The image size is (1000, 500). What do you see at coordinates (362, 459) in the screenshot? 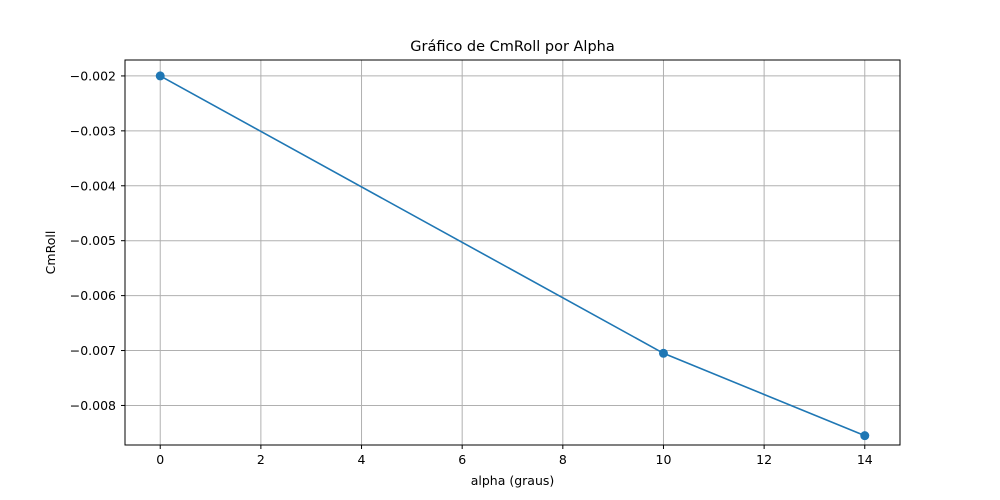
I see `x-tick-label: 4` at bounding box center [362, 459].